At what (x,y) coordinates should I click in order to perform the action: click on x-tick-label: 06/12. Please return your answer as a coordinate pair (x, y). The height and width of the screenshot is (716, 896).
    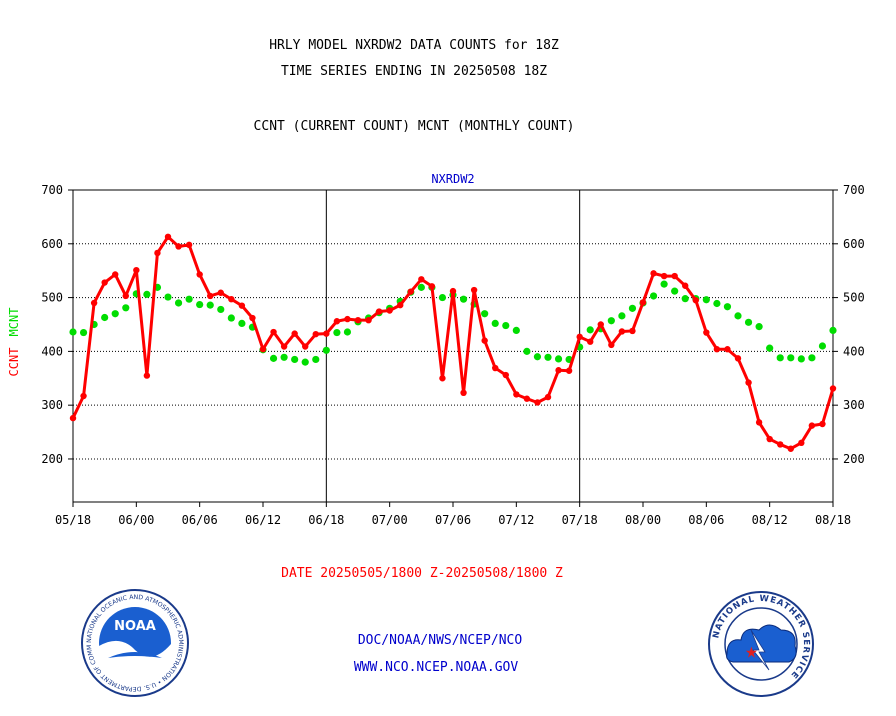
    Looking at the image, I should click on (263, 520).